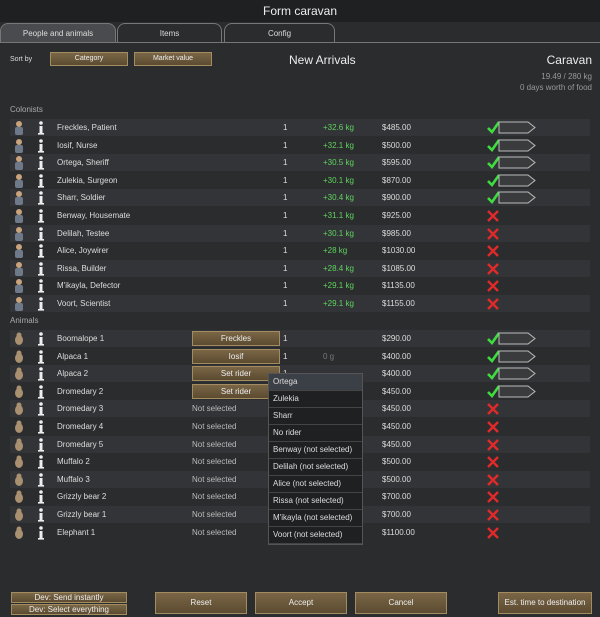 The height and width of the screenshot is (617, 600). I want to click on dropdown-option: No rider, so click(315, 433).